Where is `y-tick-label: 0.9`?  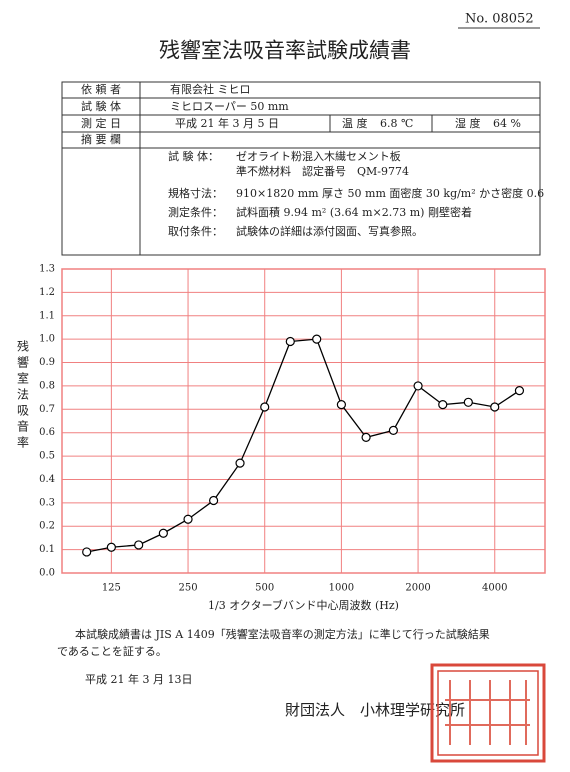
y-tick-label: 0.9 is located at coordinates (47, 362).